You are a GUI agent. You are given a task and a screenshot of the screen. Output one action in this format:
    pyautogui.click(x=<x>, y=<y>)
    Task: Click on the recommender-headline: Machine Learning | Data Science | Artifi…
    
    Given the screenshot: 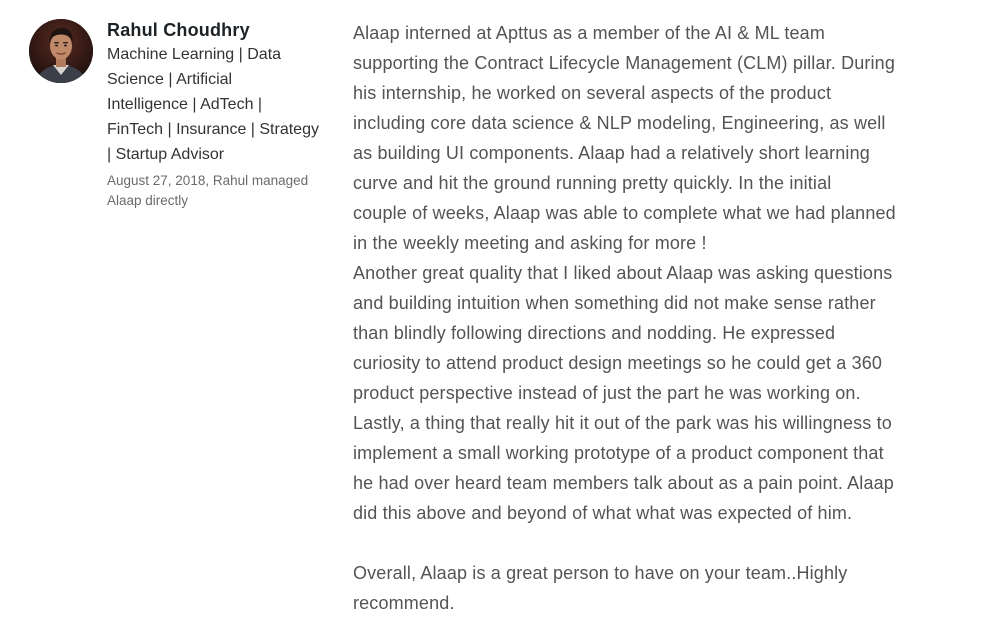 What is the action you would take?
    pyautogui.click(x=213, y=104)
    